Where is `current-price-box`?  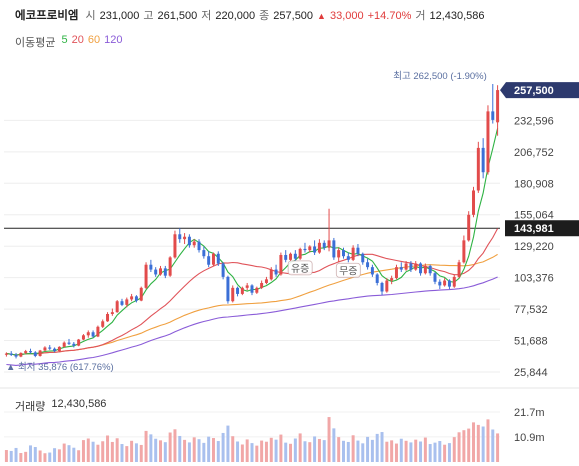
current-price-box is located at coordinates (539, 90).